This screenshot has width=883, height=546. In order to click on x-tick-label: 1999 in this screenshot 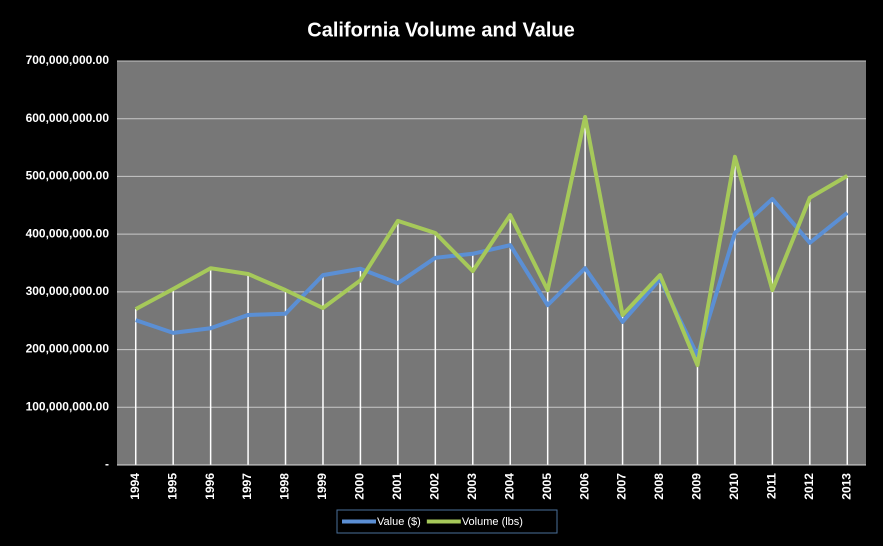, I will do `click(322, 486)`.